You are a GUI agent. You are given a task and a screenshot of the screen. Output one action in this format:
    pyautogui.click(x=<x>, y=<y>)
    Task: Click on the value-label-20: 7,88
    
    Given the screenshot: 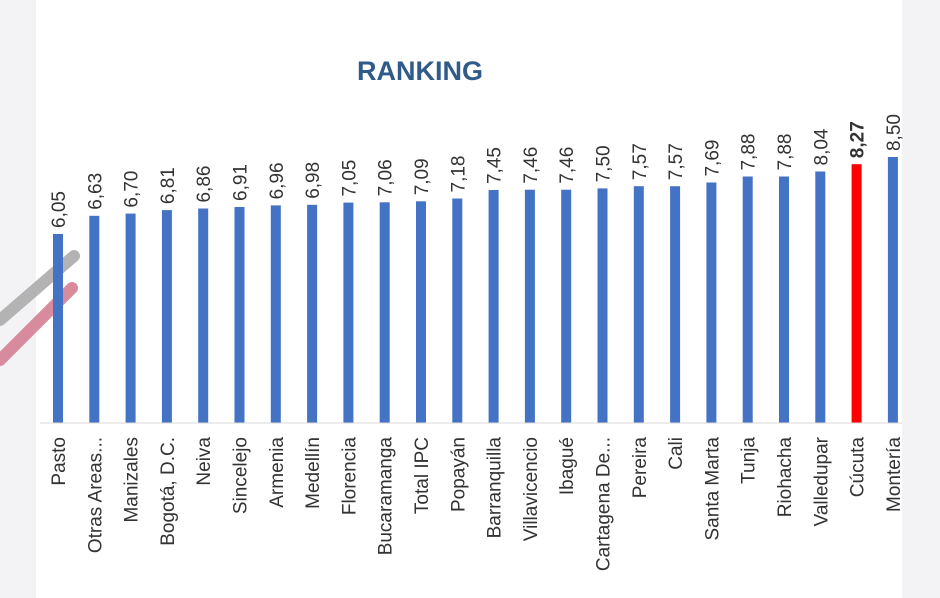 What is the action you would take?
    pyautogui.click(x=785, y=152)
    